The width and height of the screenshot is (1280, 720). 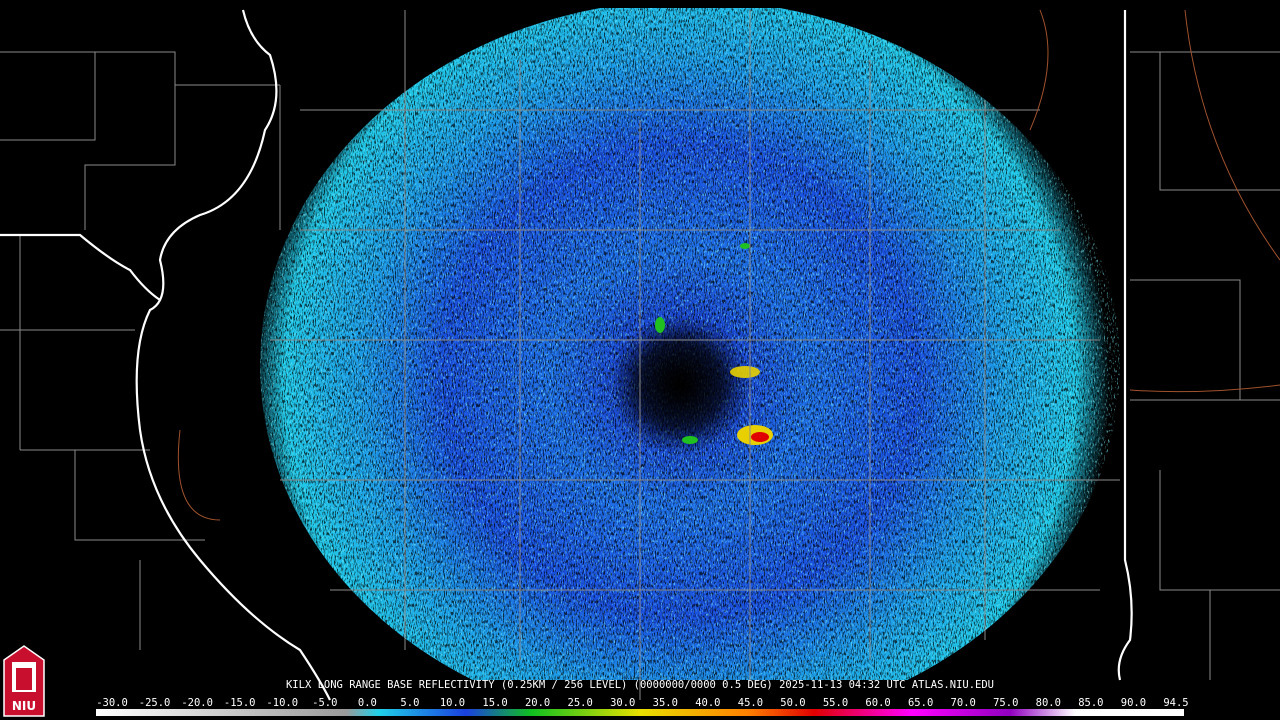 I want to click on scale-label: 80.0, so click(x=1048, y=703).